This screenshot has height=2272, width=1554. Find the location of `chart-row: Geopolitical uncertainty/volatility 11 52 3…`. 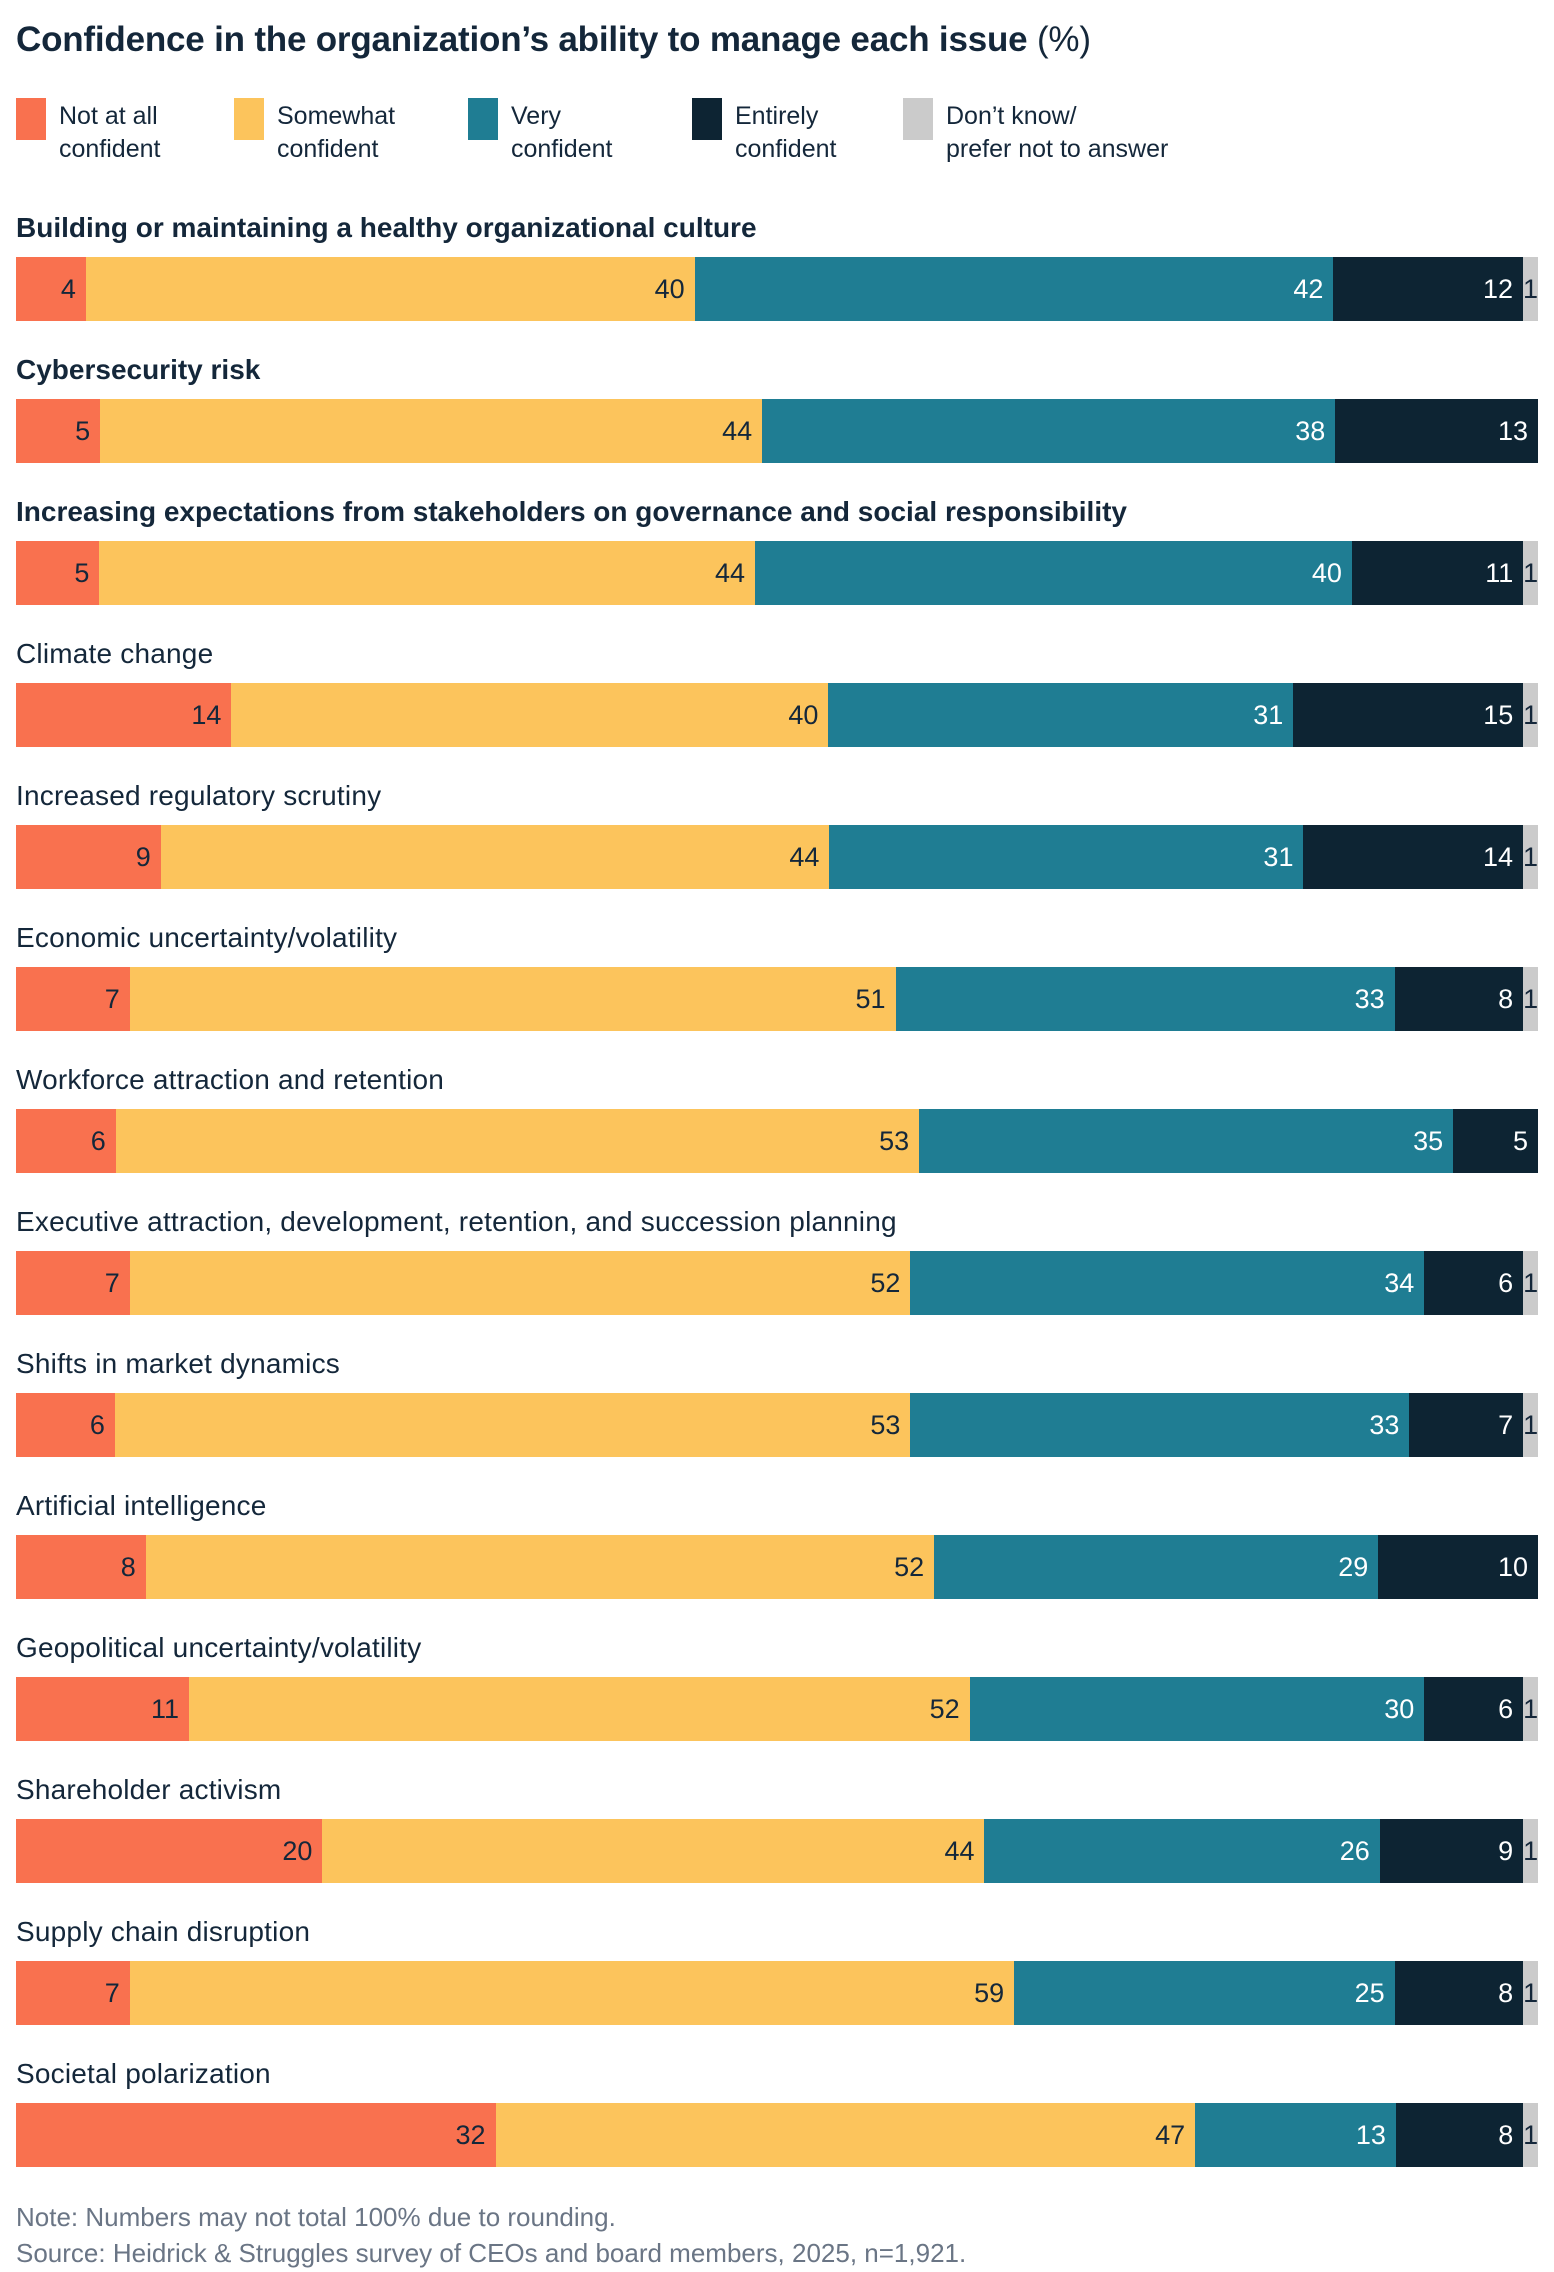

chart-row: Geopolitical uncertainty/volatility 11 52 3… is located at coordinates (777, 1686).